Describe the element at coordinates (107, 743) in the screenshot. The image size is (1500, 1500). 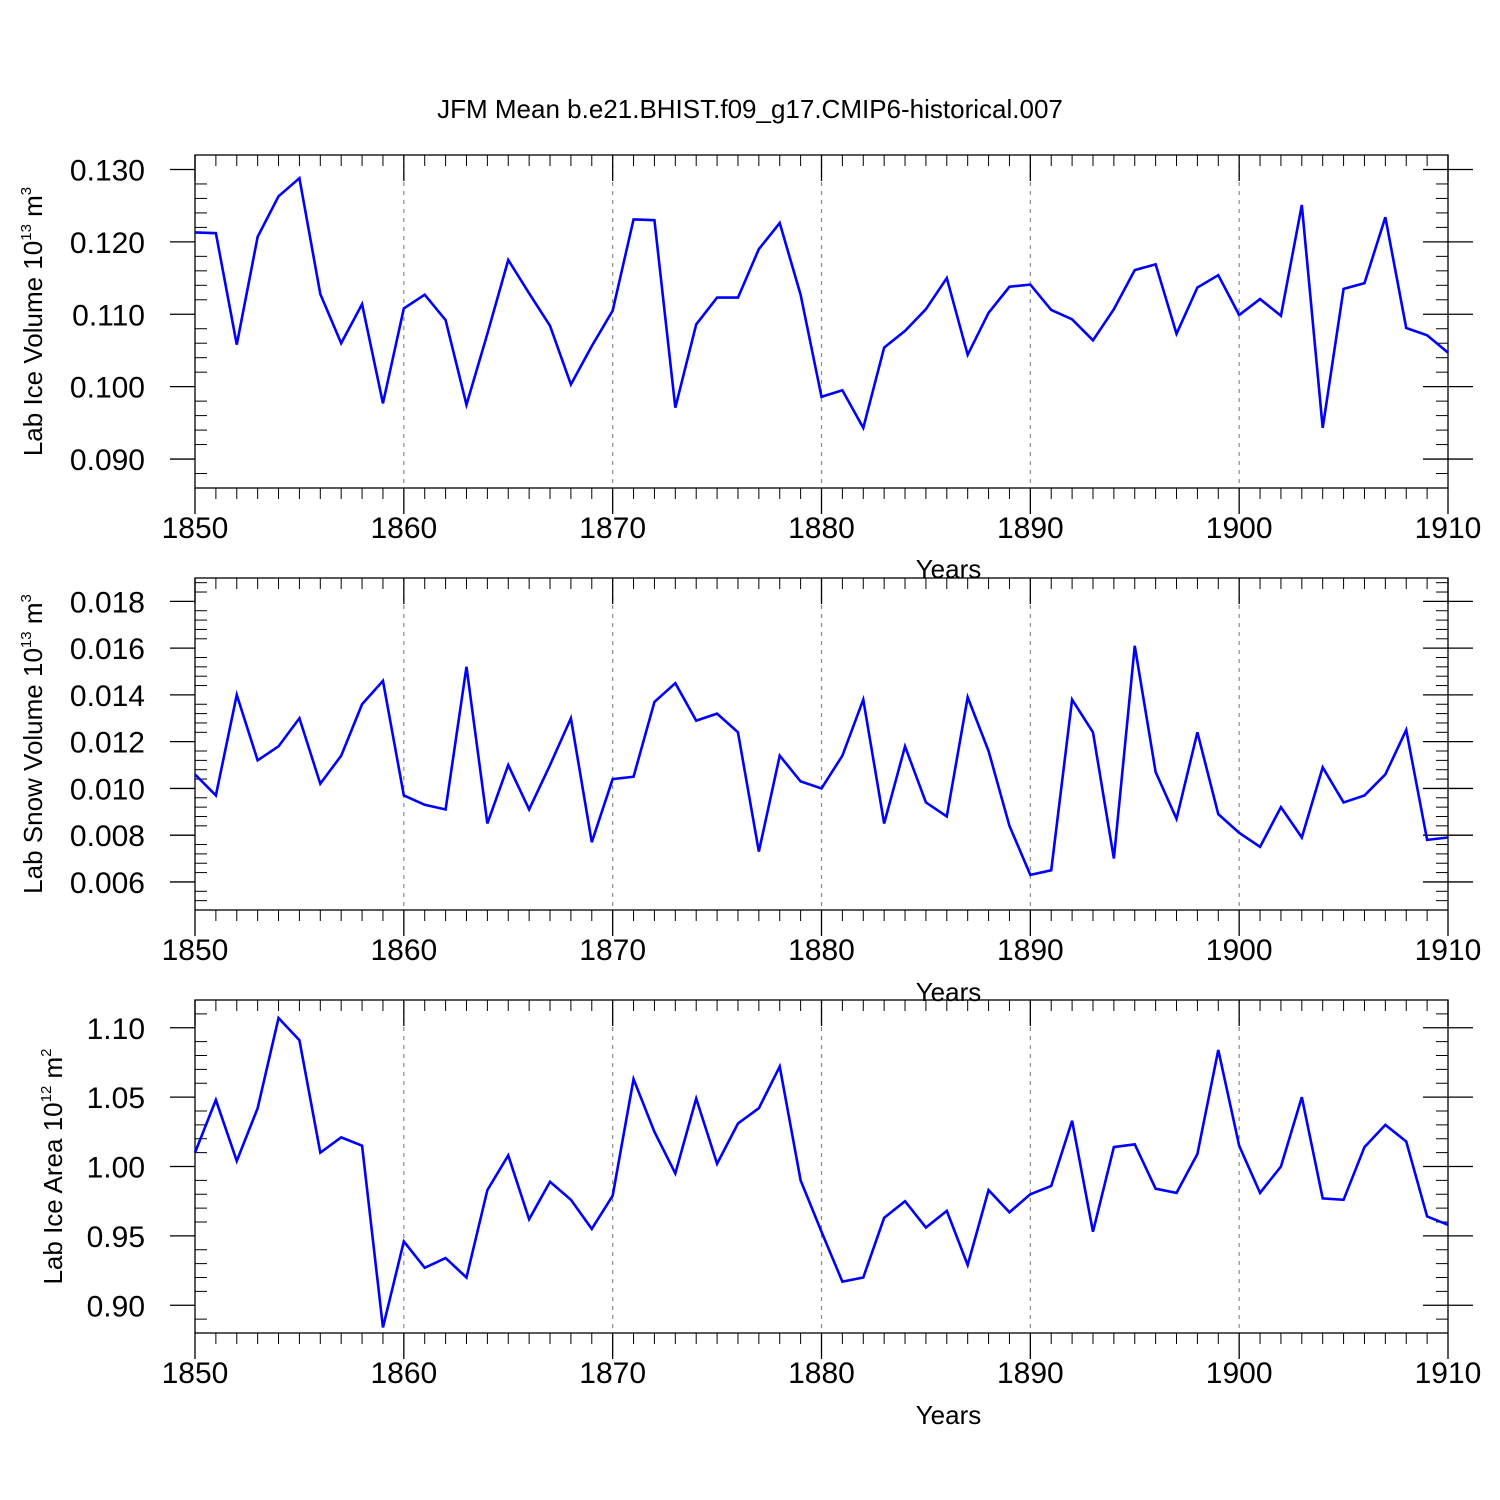
I see `y-tick-label: 0.012` at that location.